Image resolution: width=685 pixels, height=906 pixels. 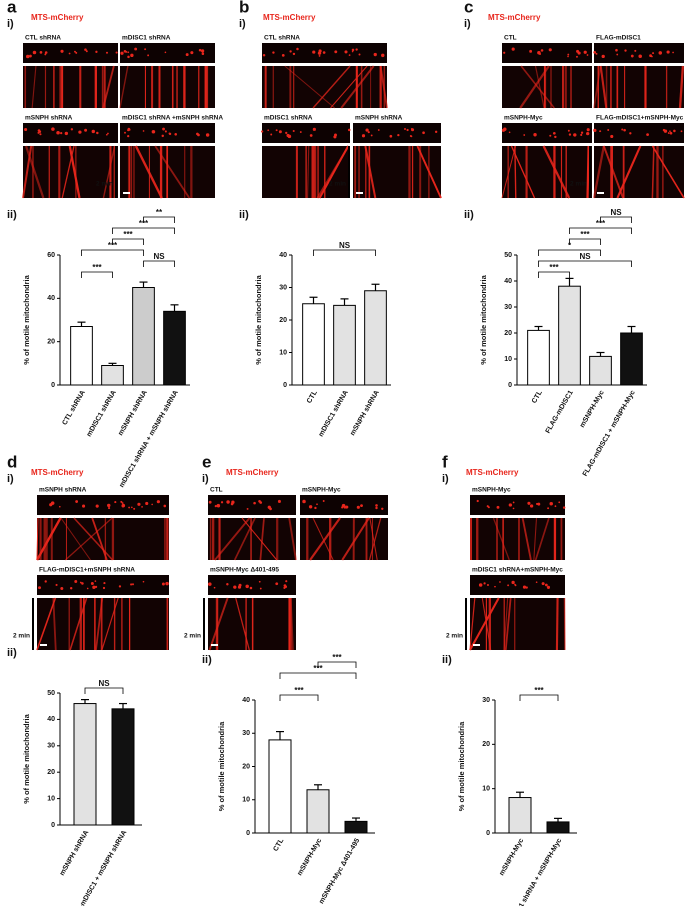 I want to click on image-label: FLAG-mDISC1+mSNPH shRNA, so click(x=87, y=570).